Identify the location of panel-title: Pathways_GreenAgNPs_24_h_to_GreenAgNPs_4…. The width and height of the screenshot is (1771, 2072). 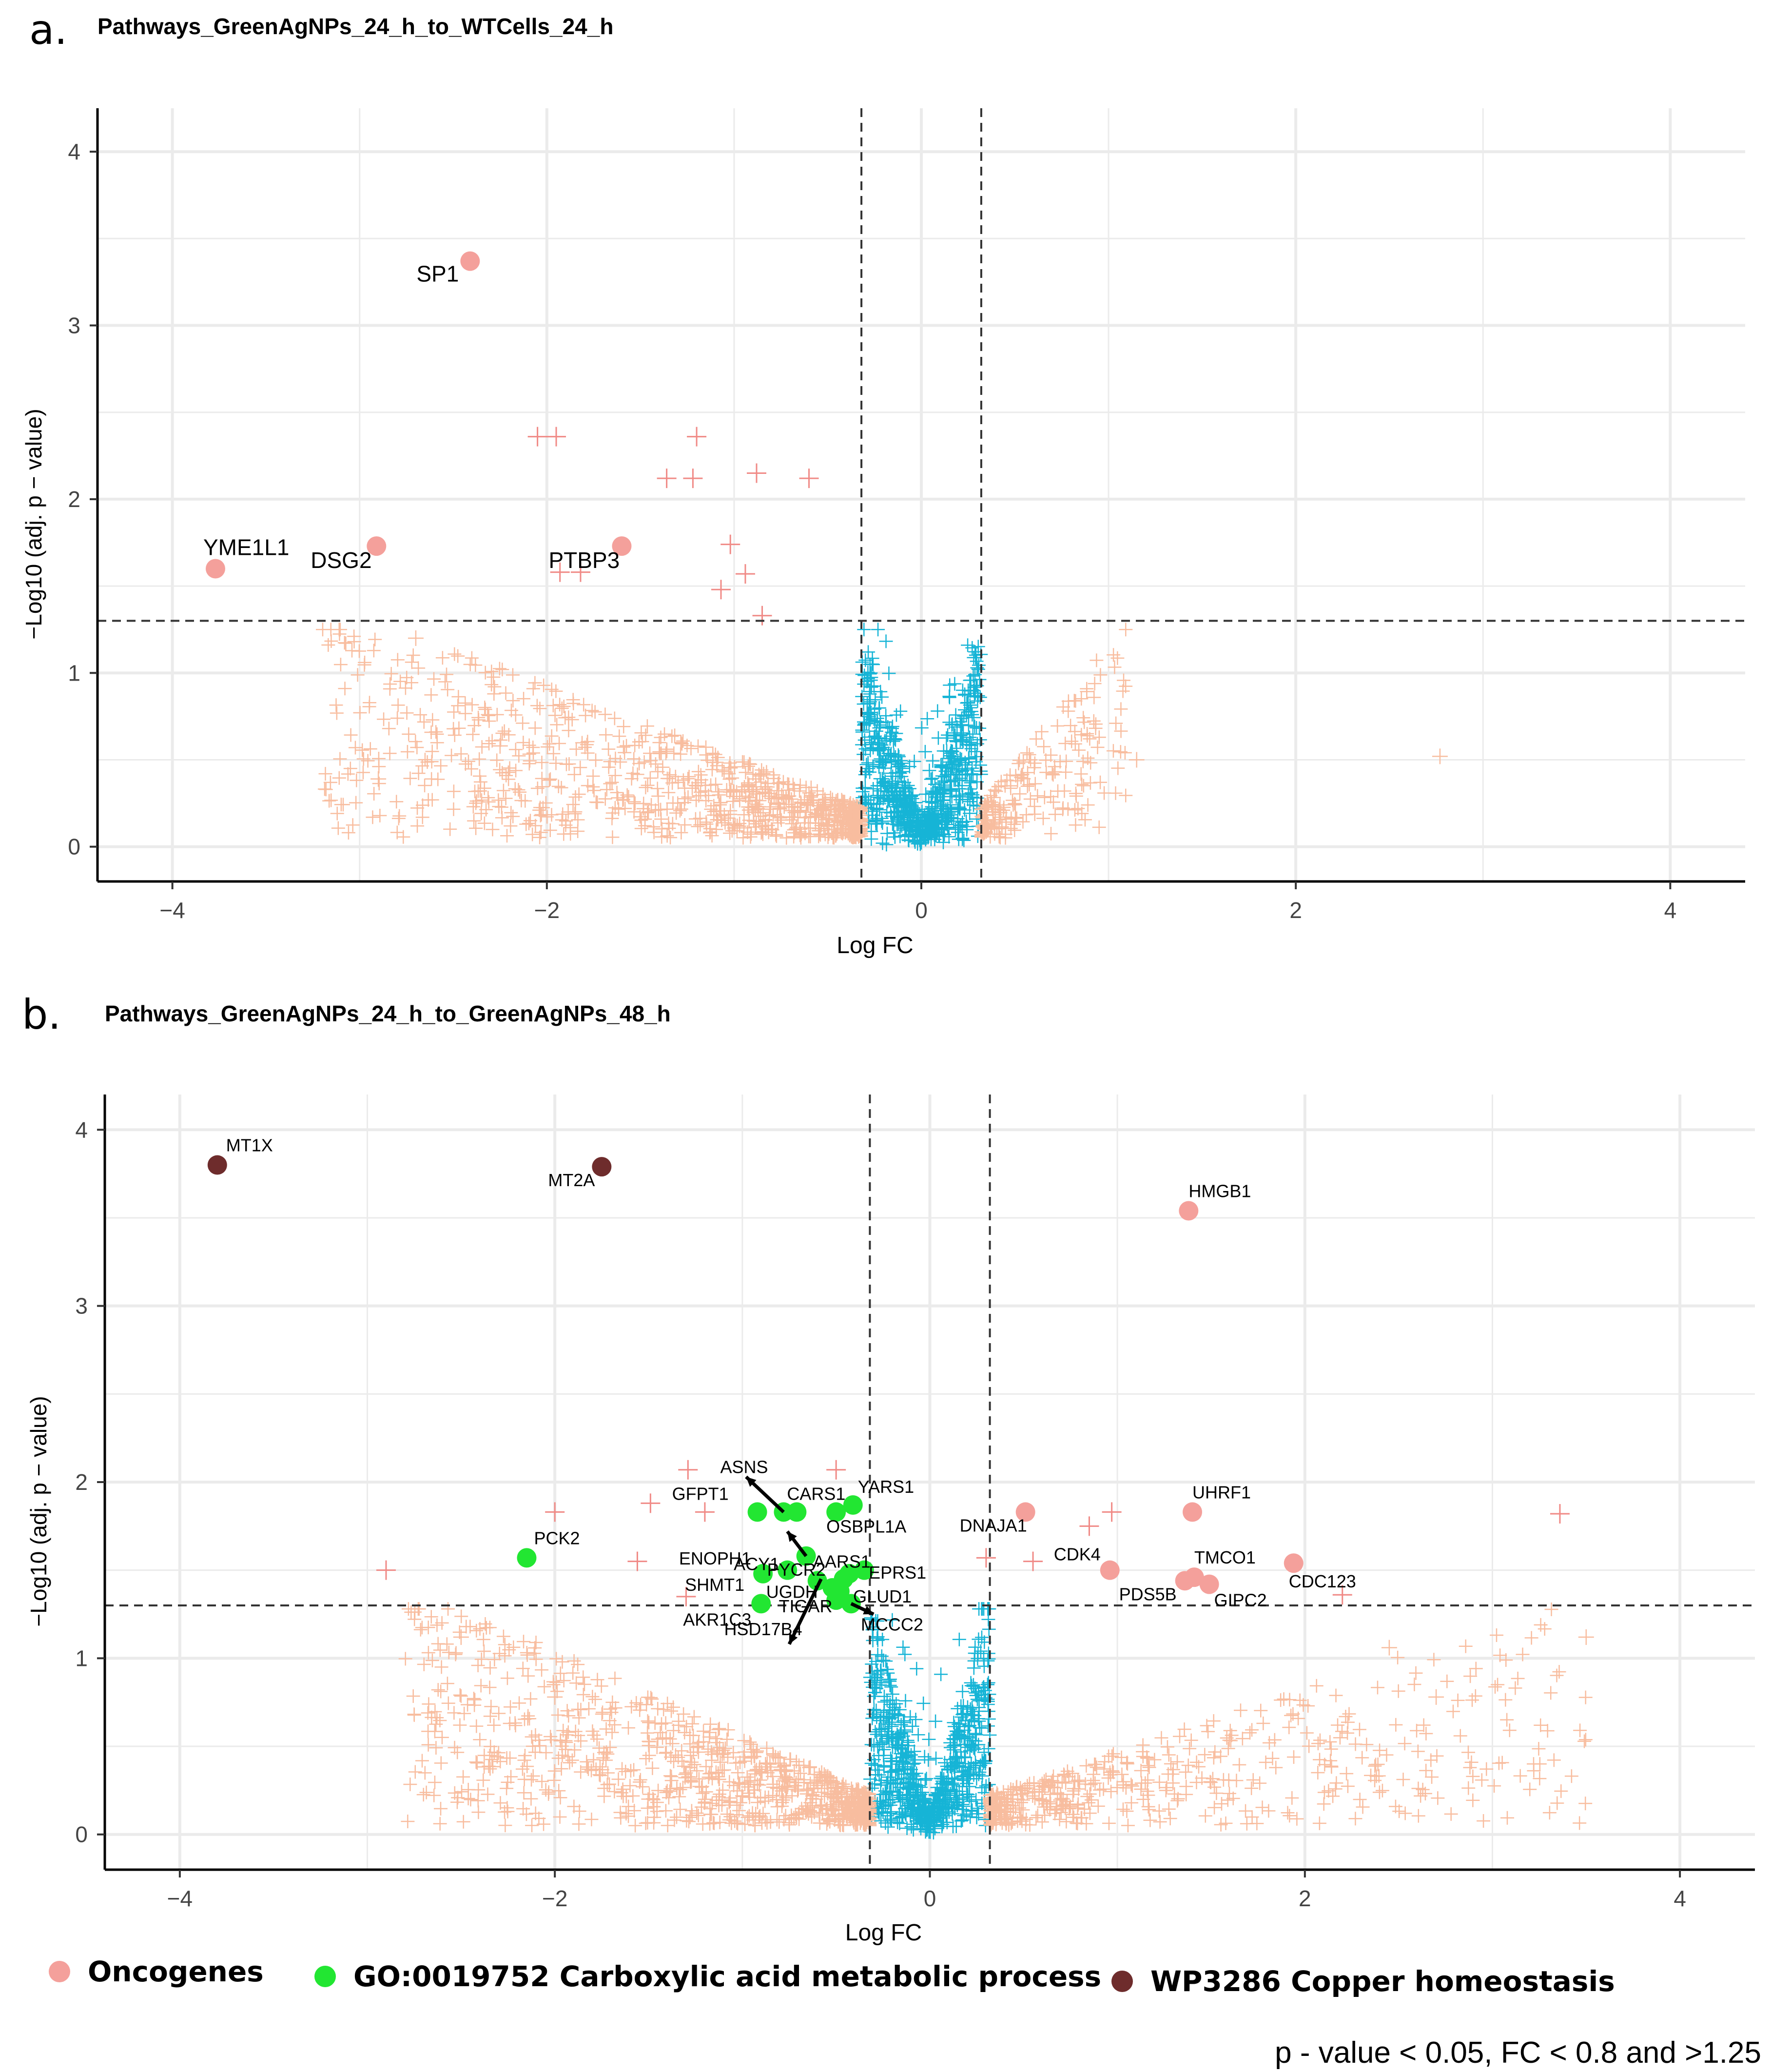
(388, 1013).